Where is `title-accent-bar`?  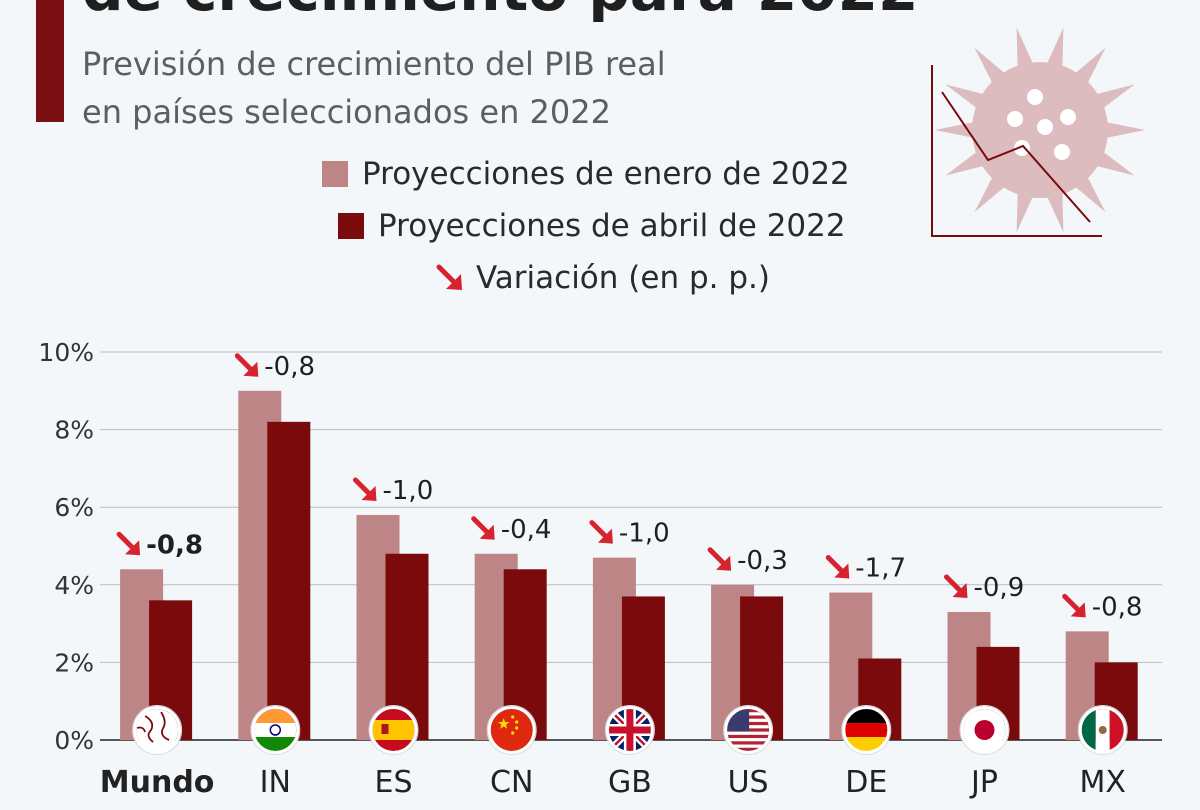
title-accent-bar is located at coordinates (50, 61).